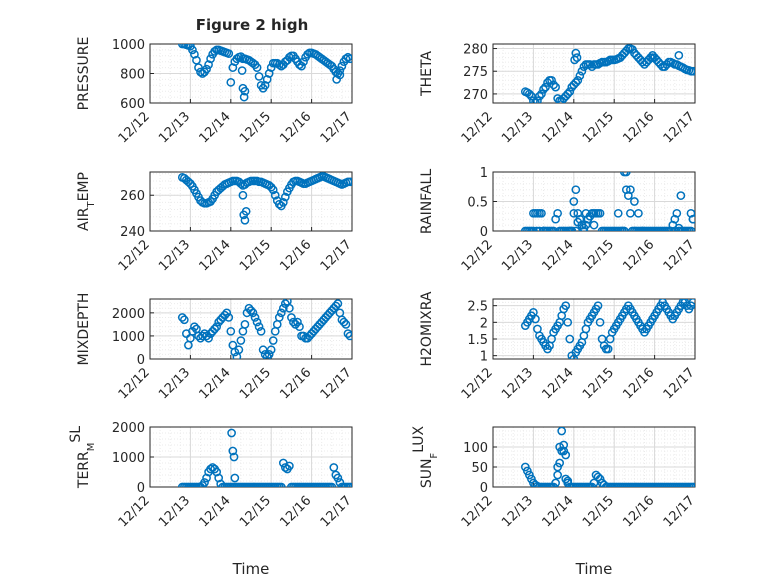  Describe the element at coordinates (132, 232) in the screenshot. I see `y-tick-label: 240` at that location.